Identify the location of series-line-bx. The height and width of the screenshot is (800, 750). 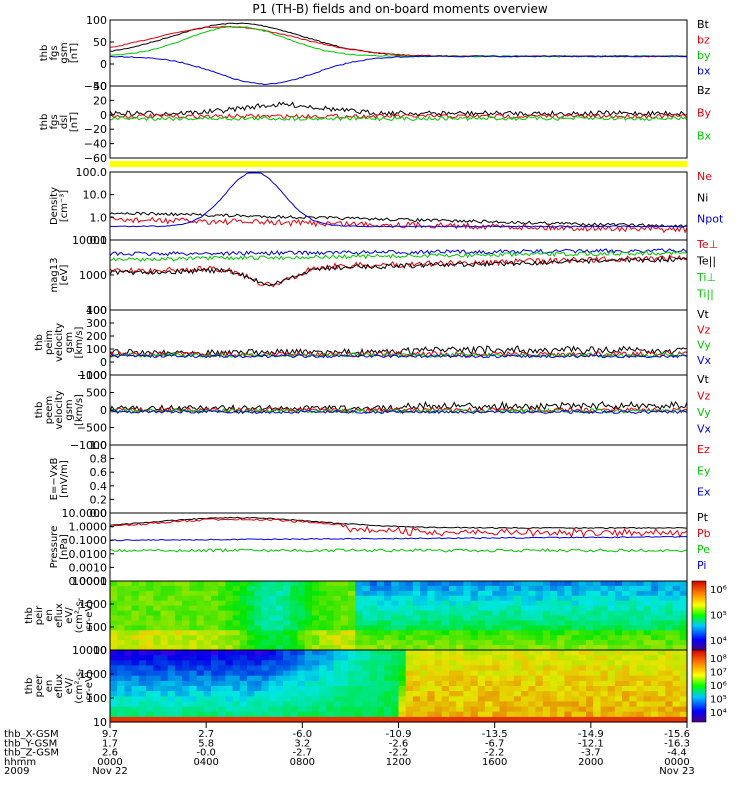
(398, 118).